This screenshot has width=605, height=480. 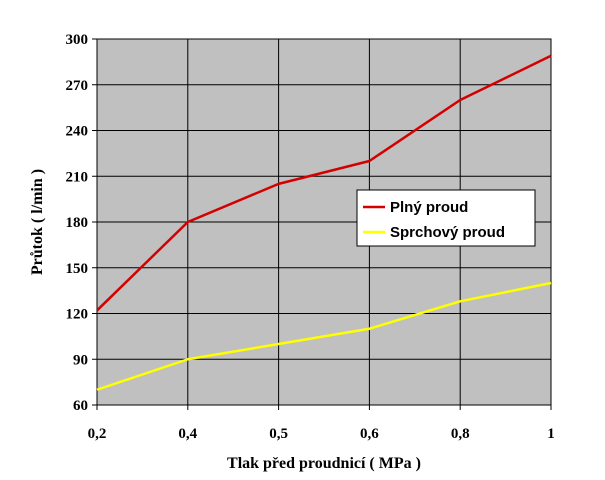 What do you see at coordinates (460, 434) in the screenshot?
I see `x-tick-label: 0,8` at bounding box center [460, 434].